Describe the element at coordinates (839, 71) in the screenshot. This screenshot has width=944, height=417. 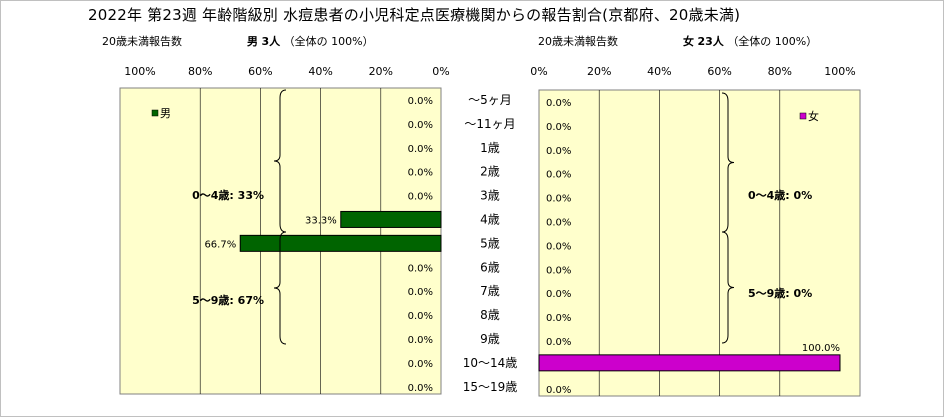
I see `right-x-tick-label: 100%` at that location.